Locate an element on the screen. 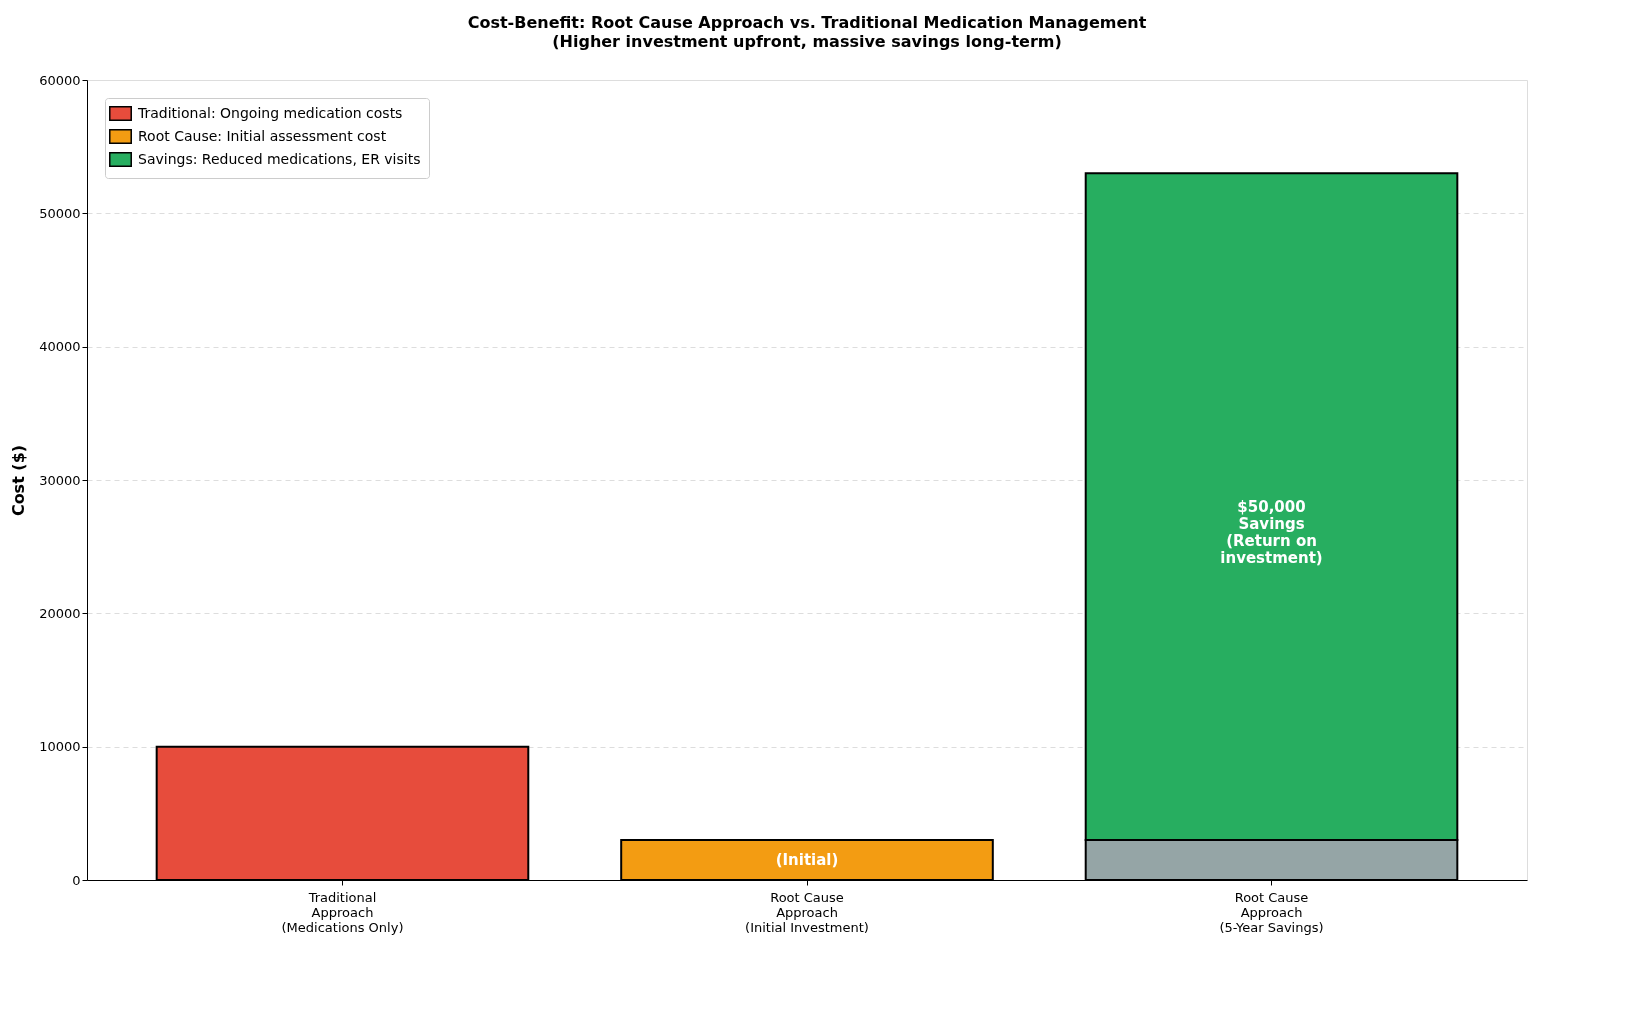 The image size is (1632, 1026). y-axis-title: Cost ($) is located at coordinates (19, 480).